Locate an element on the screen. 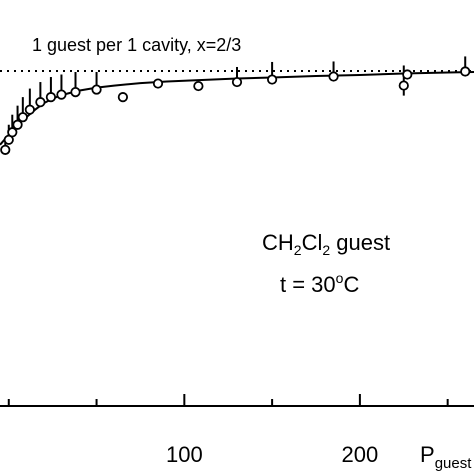 This screenshot has height=474, width=474. x-axis-label-sub: guest is located at coordinates (454, 463).